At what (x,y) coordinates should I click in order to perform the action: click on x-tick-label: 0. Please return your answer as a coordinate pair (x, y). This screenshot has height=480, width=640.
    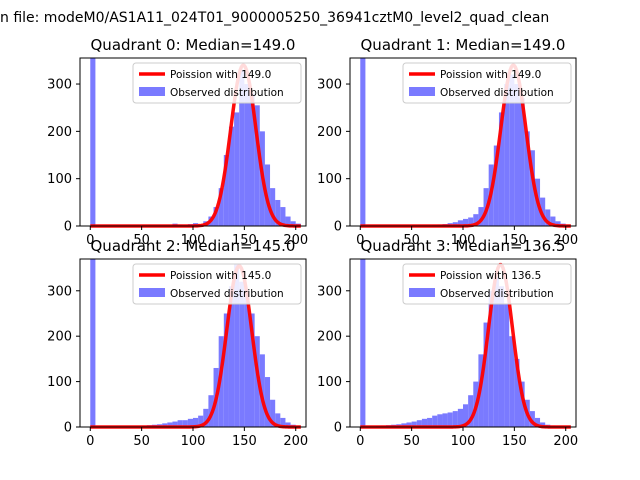
    Looking at the image, I should click on (90, 240).